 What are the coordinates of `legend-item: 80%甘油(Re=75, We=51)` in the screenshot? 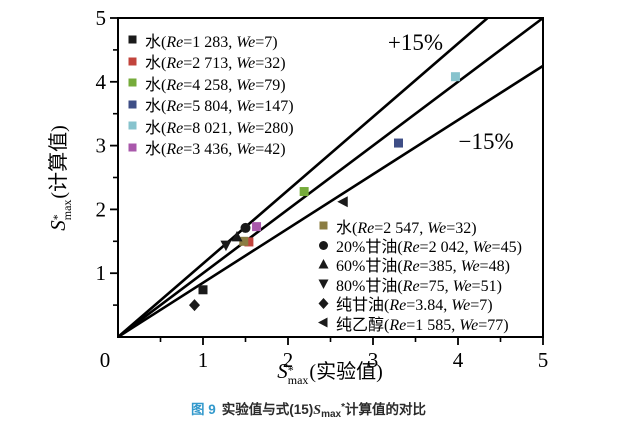 It's located at (419, 284).